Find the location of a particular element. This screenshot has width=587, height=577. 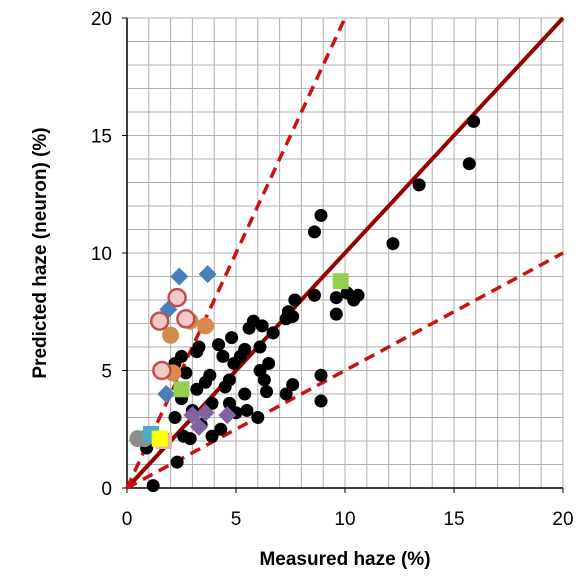

y-tick-label: 5 is located at coordinates (106, 372).